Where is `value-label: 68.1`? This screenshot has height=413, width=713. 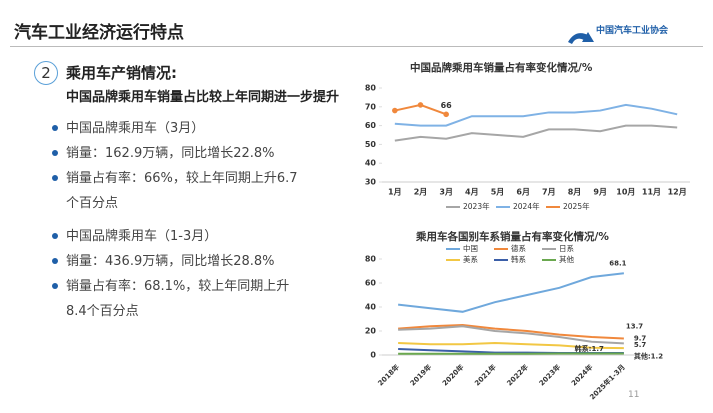 value-label: 68.1 is located at coordinates (617, 263).